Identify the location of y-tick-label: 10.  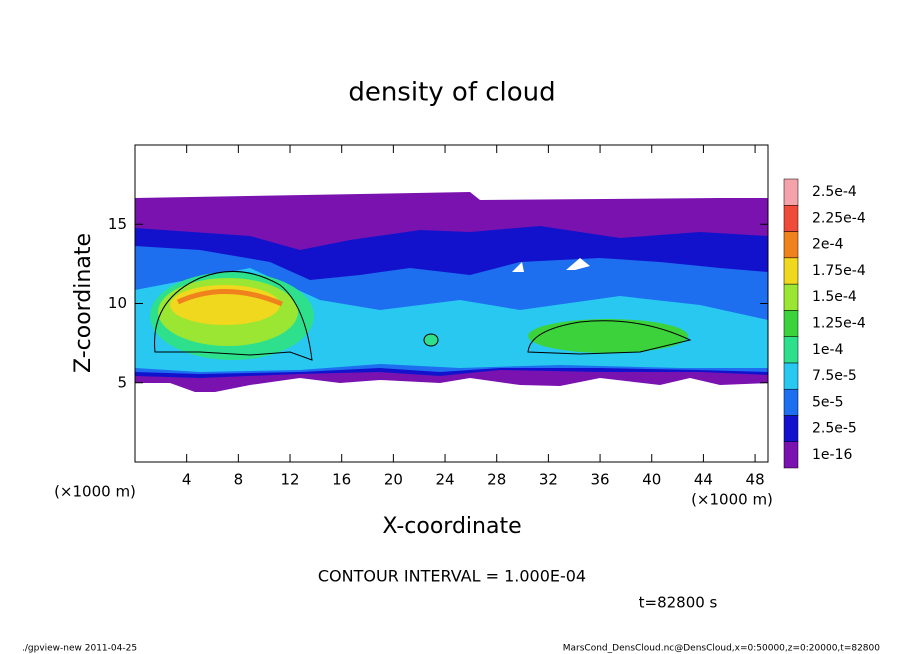
(117, 303).